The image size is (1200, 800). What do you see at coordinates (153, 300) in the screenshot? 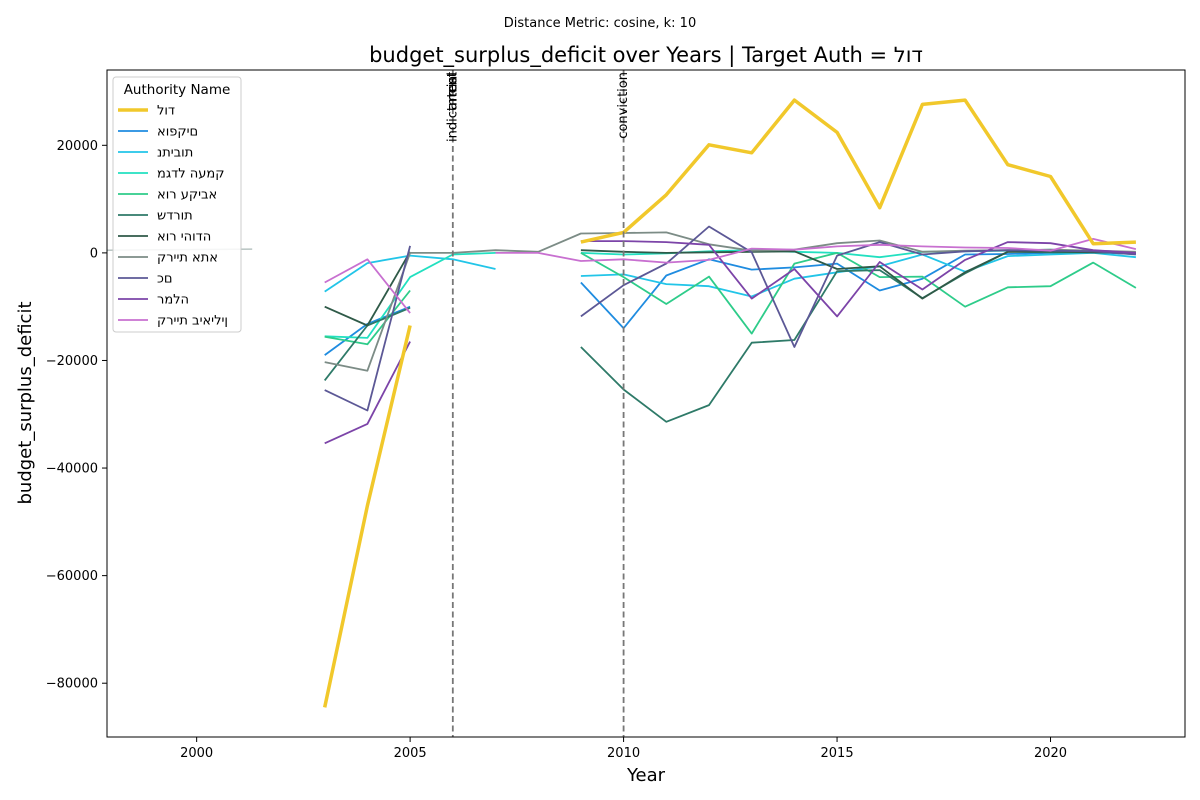
I see `legend-item-9: הלמר` at bounding box center [153, 300].